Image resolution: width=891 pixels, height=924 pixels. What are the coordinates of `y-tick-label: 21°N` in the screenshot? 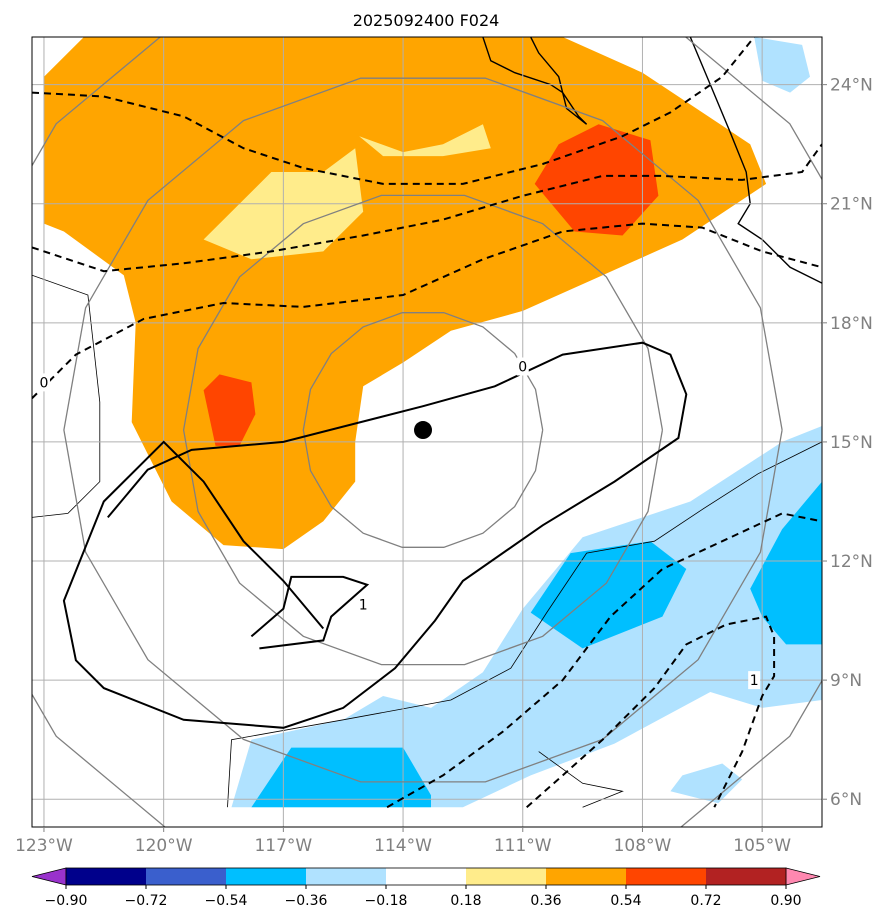 It's located at (851, 205).